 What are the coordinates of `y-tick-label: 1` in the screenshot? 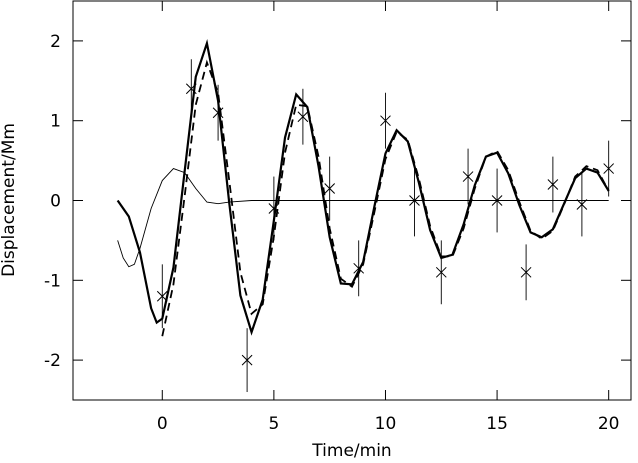 It's located at (55, 122).